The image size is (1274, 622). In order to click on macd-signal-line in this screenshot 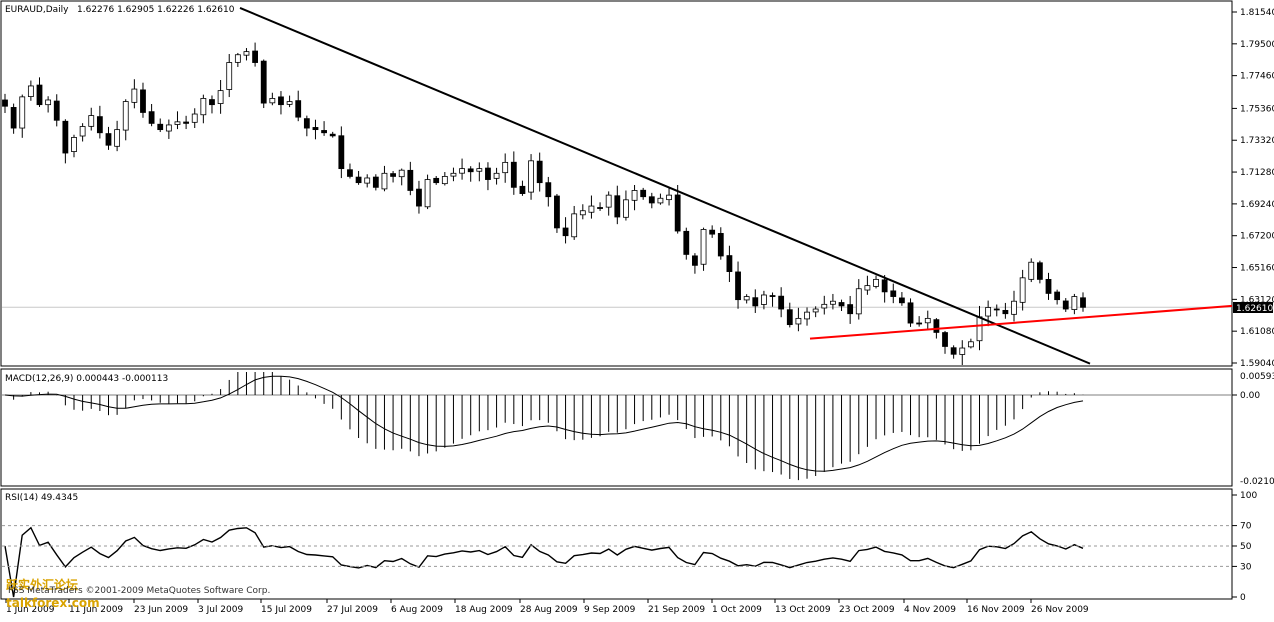, I will do `click(544, 423)`.